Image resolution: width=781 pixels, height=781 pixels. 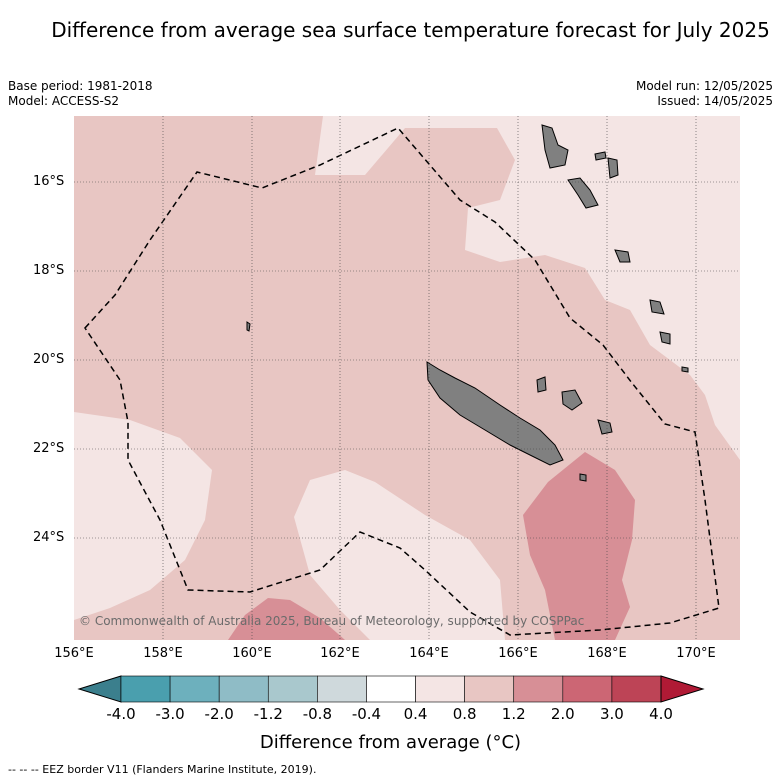 What do you see at coordinates (219, 714) in the screenshot?
I see `colorbar-tick-label: -2.0` at bounding box center [219, 714].